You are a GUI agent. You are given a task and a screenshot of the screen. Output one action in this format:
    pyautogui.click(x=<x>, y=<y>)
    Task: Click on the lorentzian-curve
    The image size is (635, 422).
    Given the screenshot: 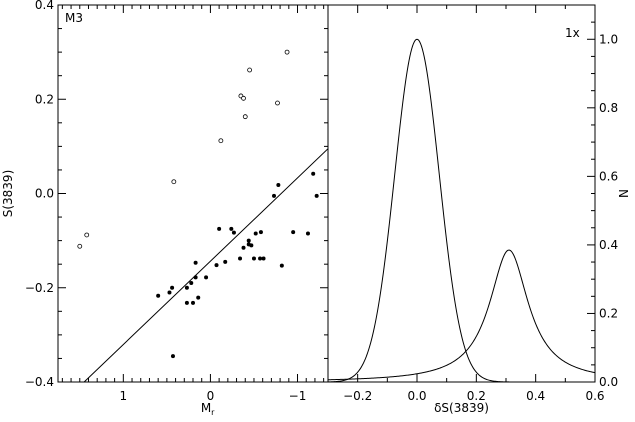 What is the action you would take?
    pyautogui.click(x=461, y=315)
    